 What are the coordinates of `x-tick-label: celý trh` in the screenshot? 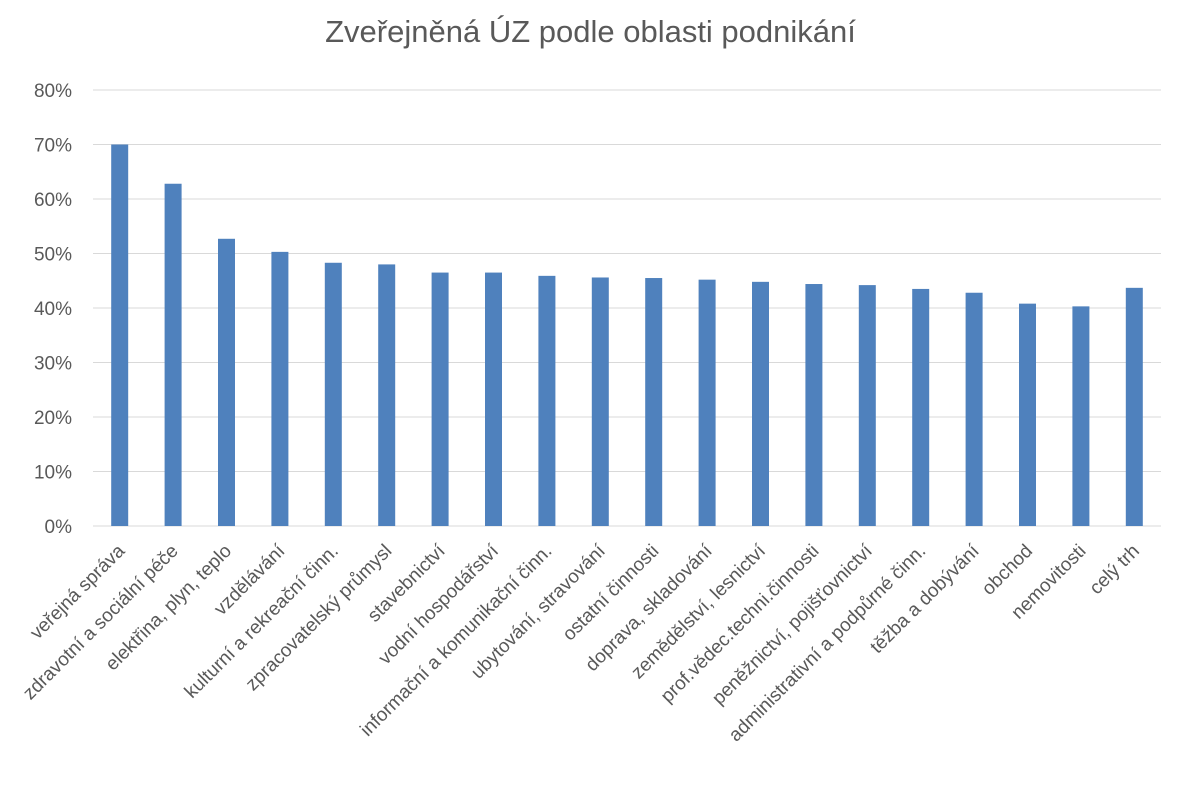 It's located at (1115, 570).